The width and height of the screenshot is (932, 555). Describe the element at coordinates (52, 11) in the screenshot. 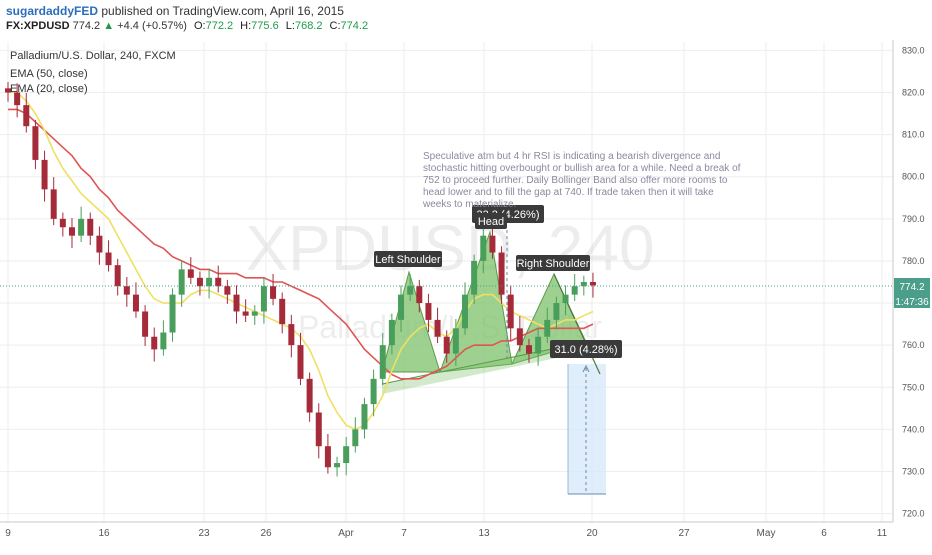

I see `author-link: sugardaddyFED` at that location.